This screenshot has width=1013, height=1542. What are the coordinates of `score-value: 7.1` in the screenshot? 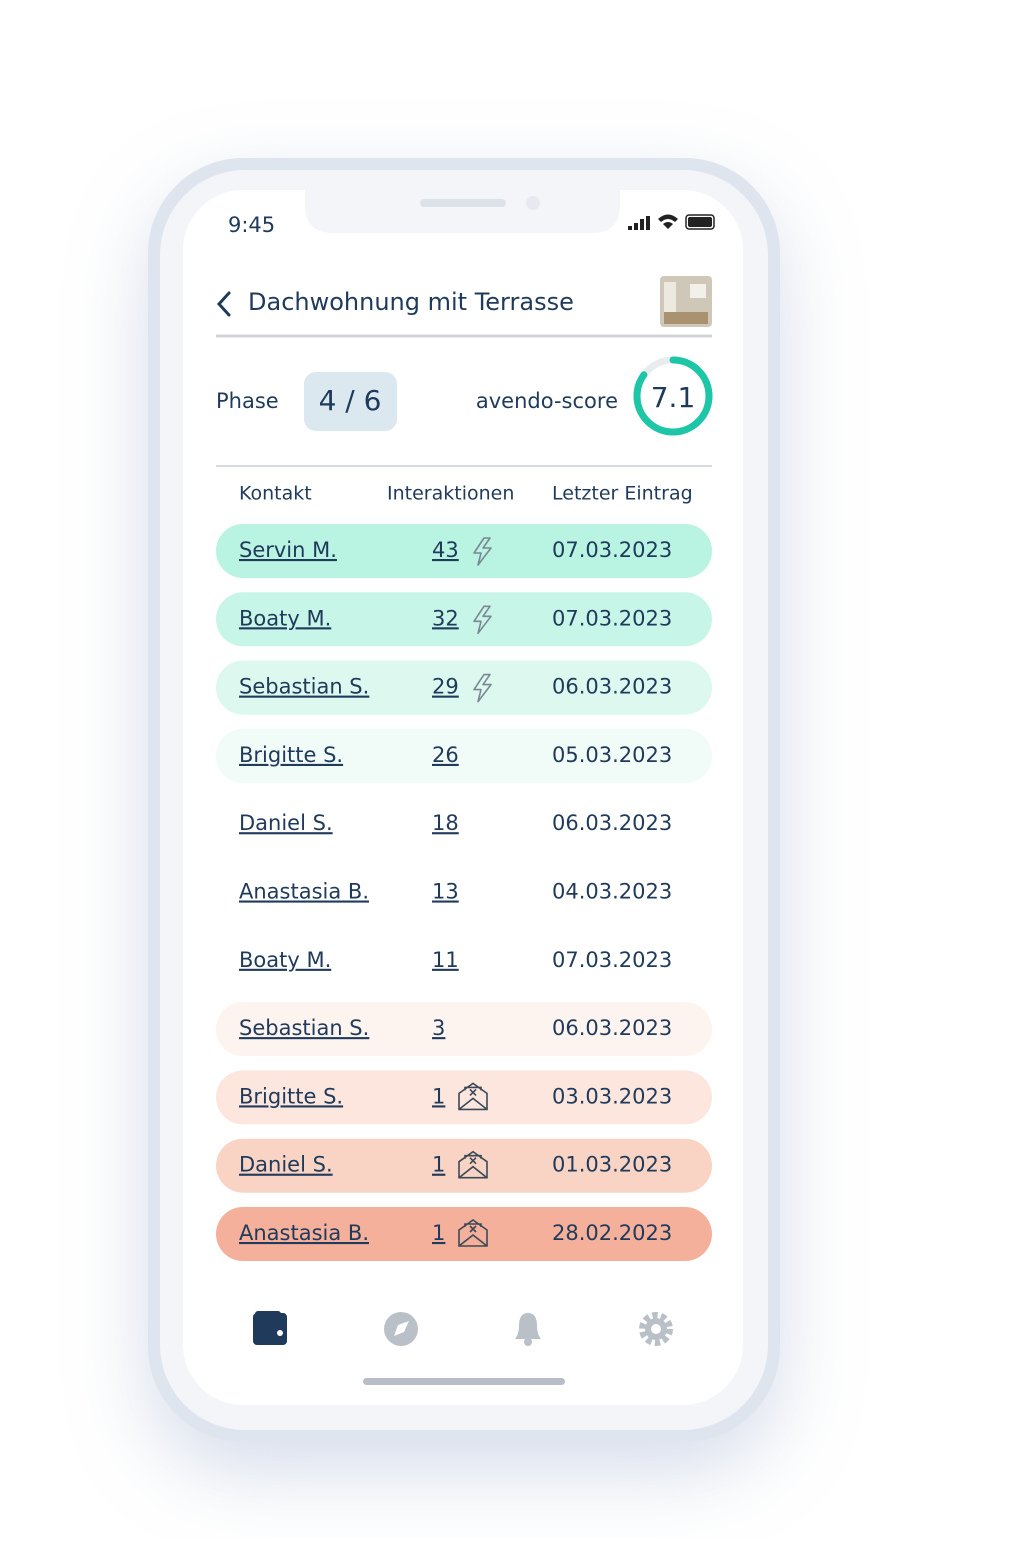 It's located at (673, 397).